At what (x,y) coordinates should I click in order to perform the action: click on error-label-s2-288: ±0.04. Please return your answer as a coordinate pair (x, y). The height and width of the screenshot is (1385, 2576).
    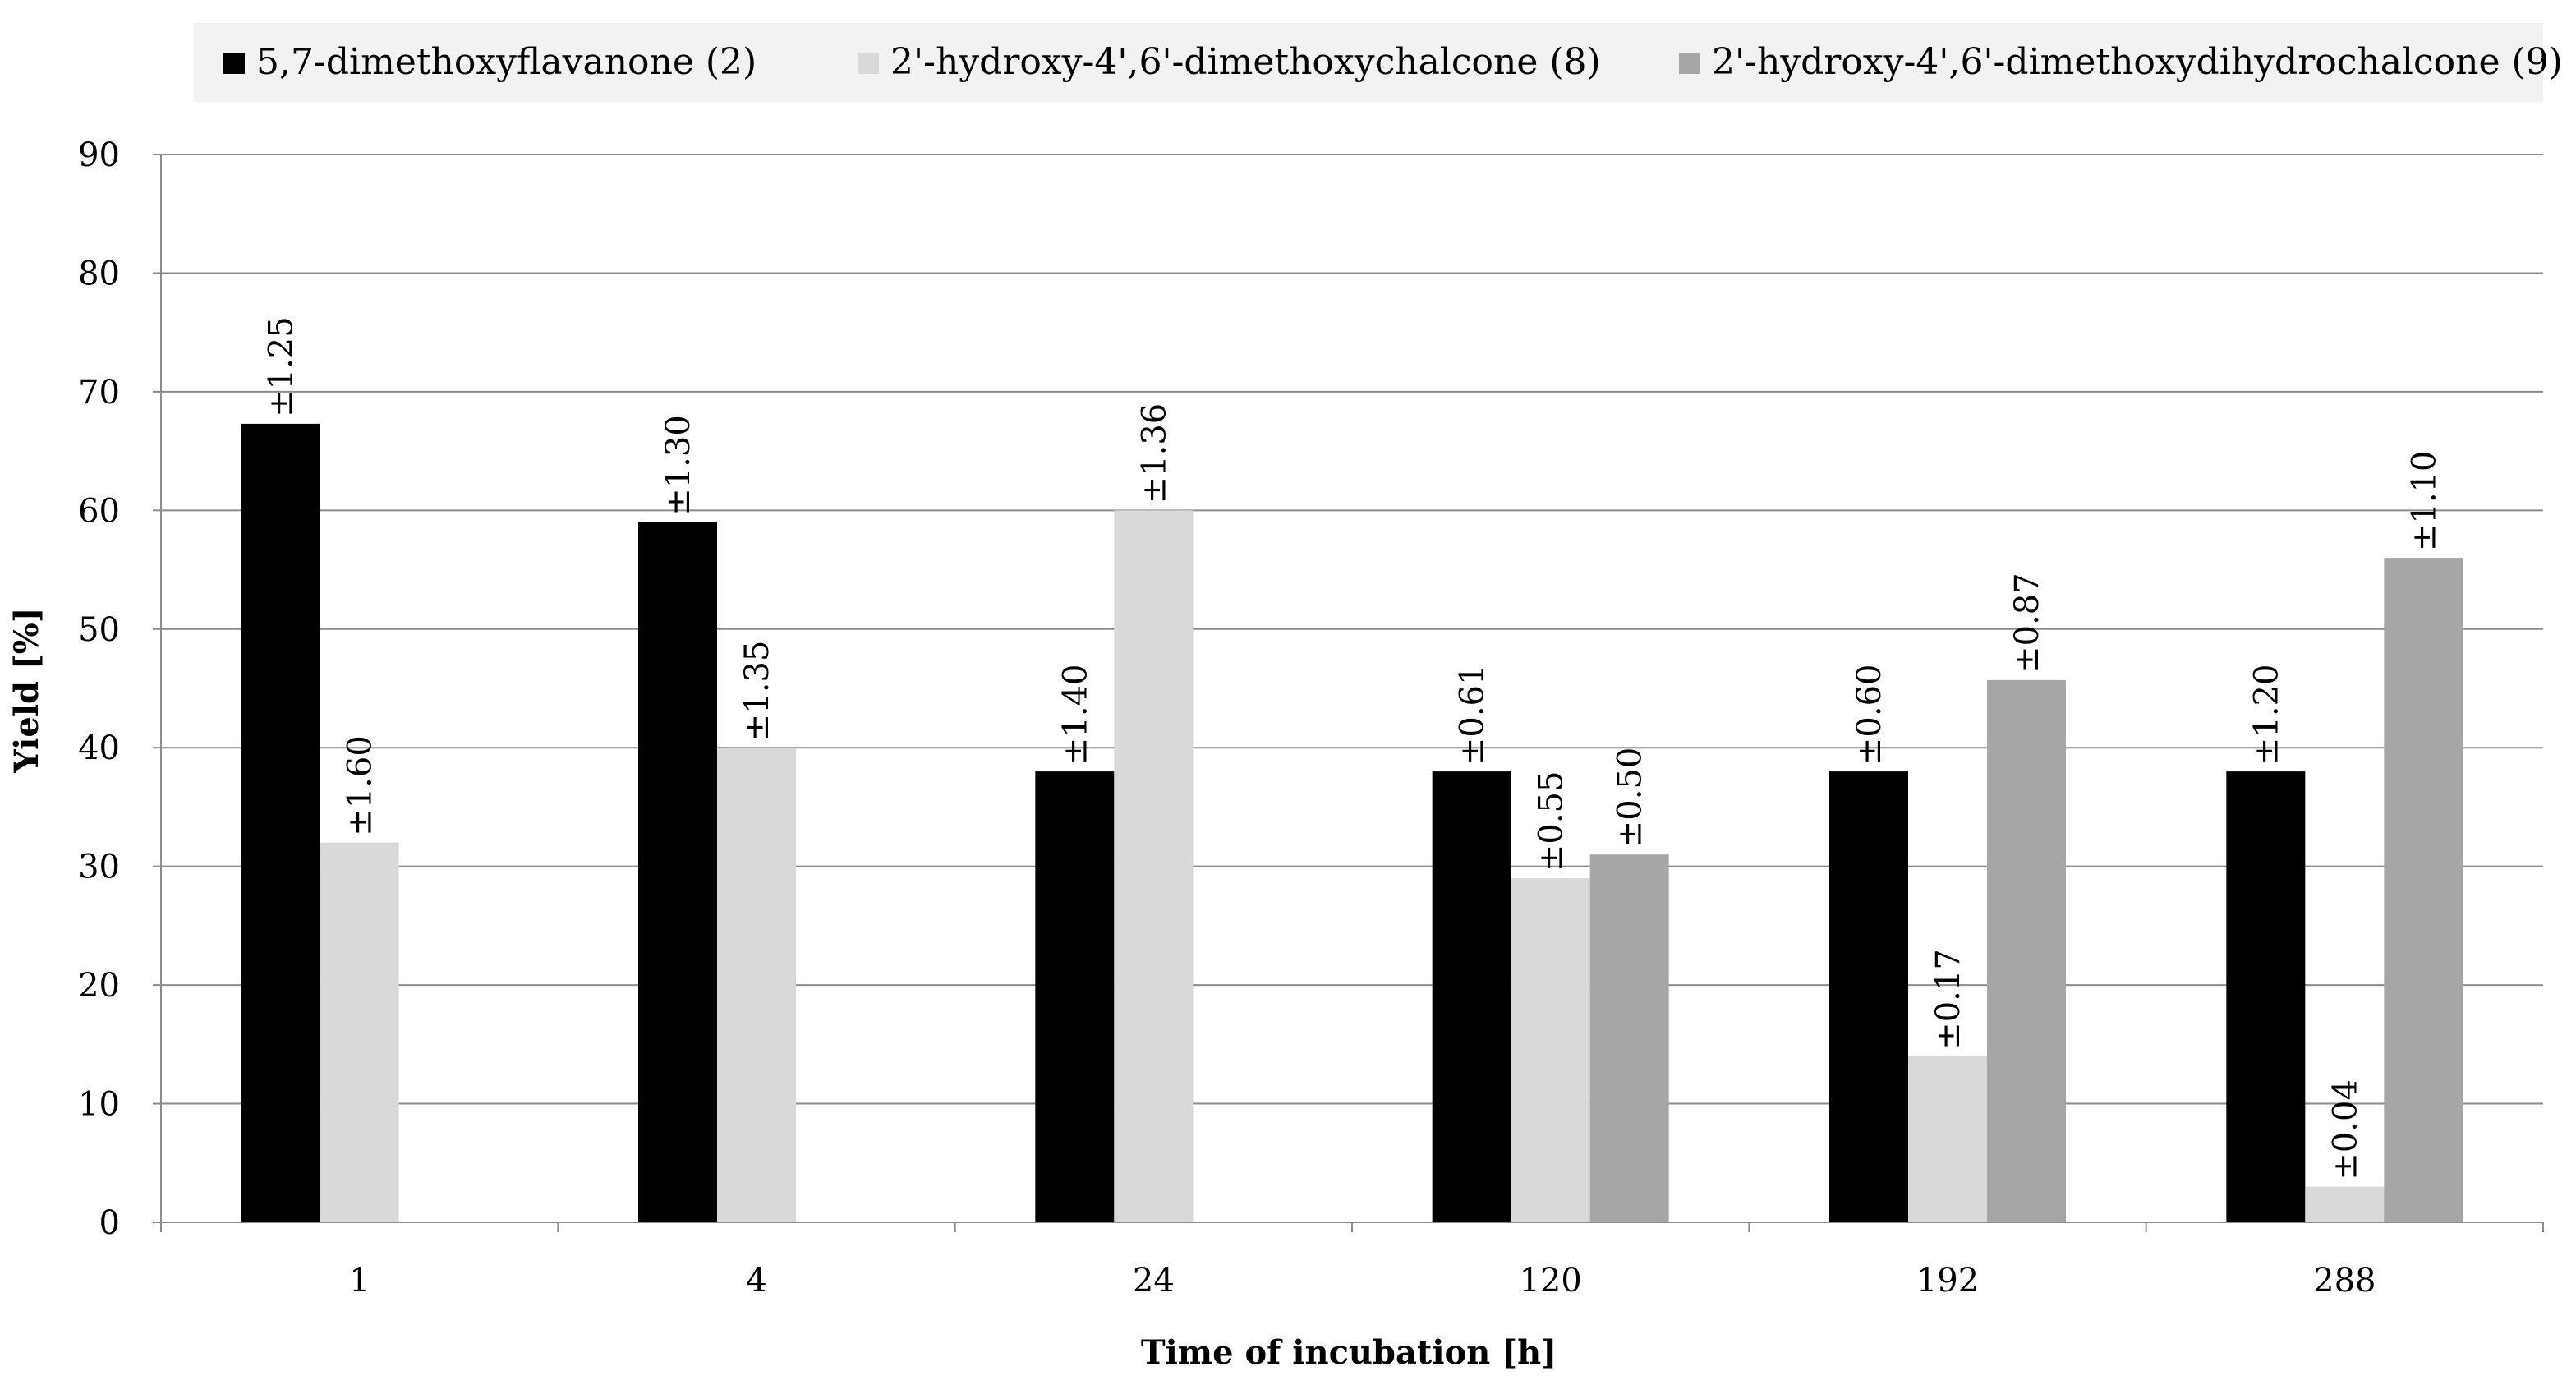
    Looking at the image, I should click on (2345, 1129).